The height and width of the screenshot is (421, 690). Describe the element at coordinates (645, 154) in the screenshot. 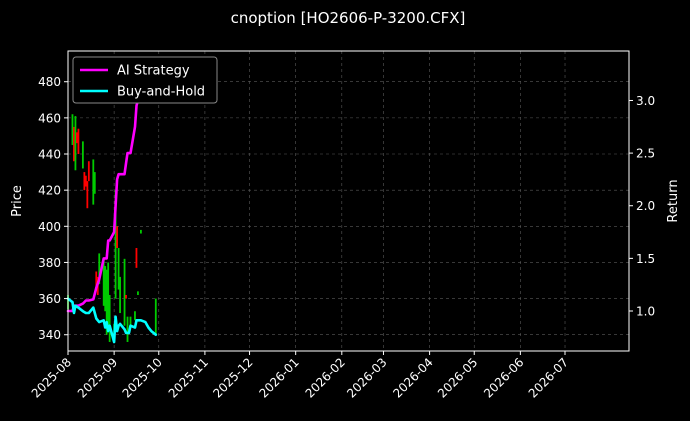

I see `y-right-tick-label: 2.5` at that location.